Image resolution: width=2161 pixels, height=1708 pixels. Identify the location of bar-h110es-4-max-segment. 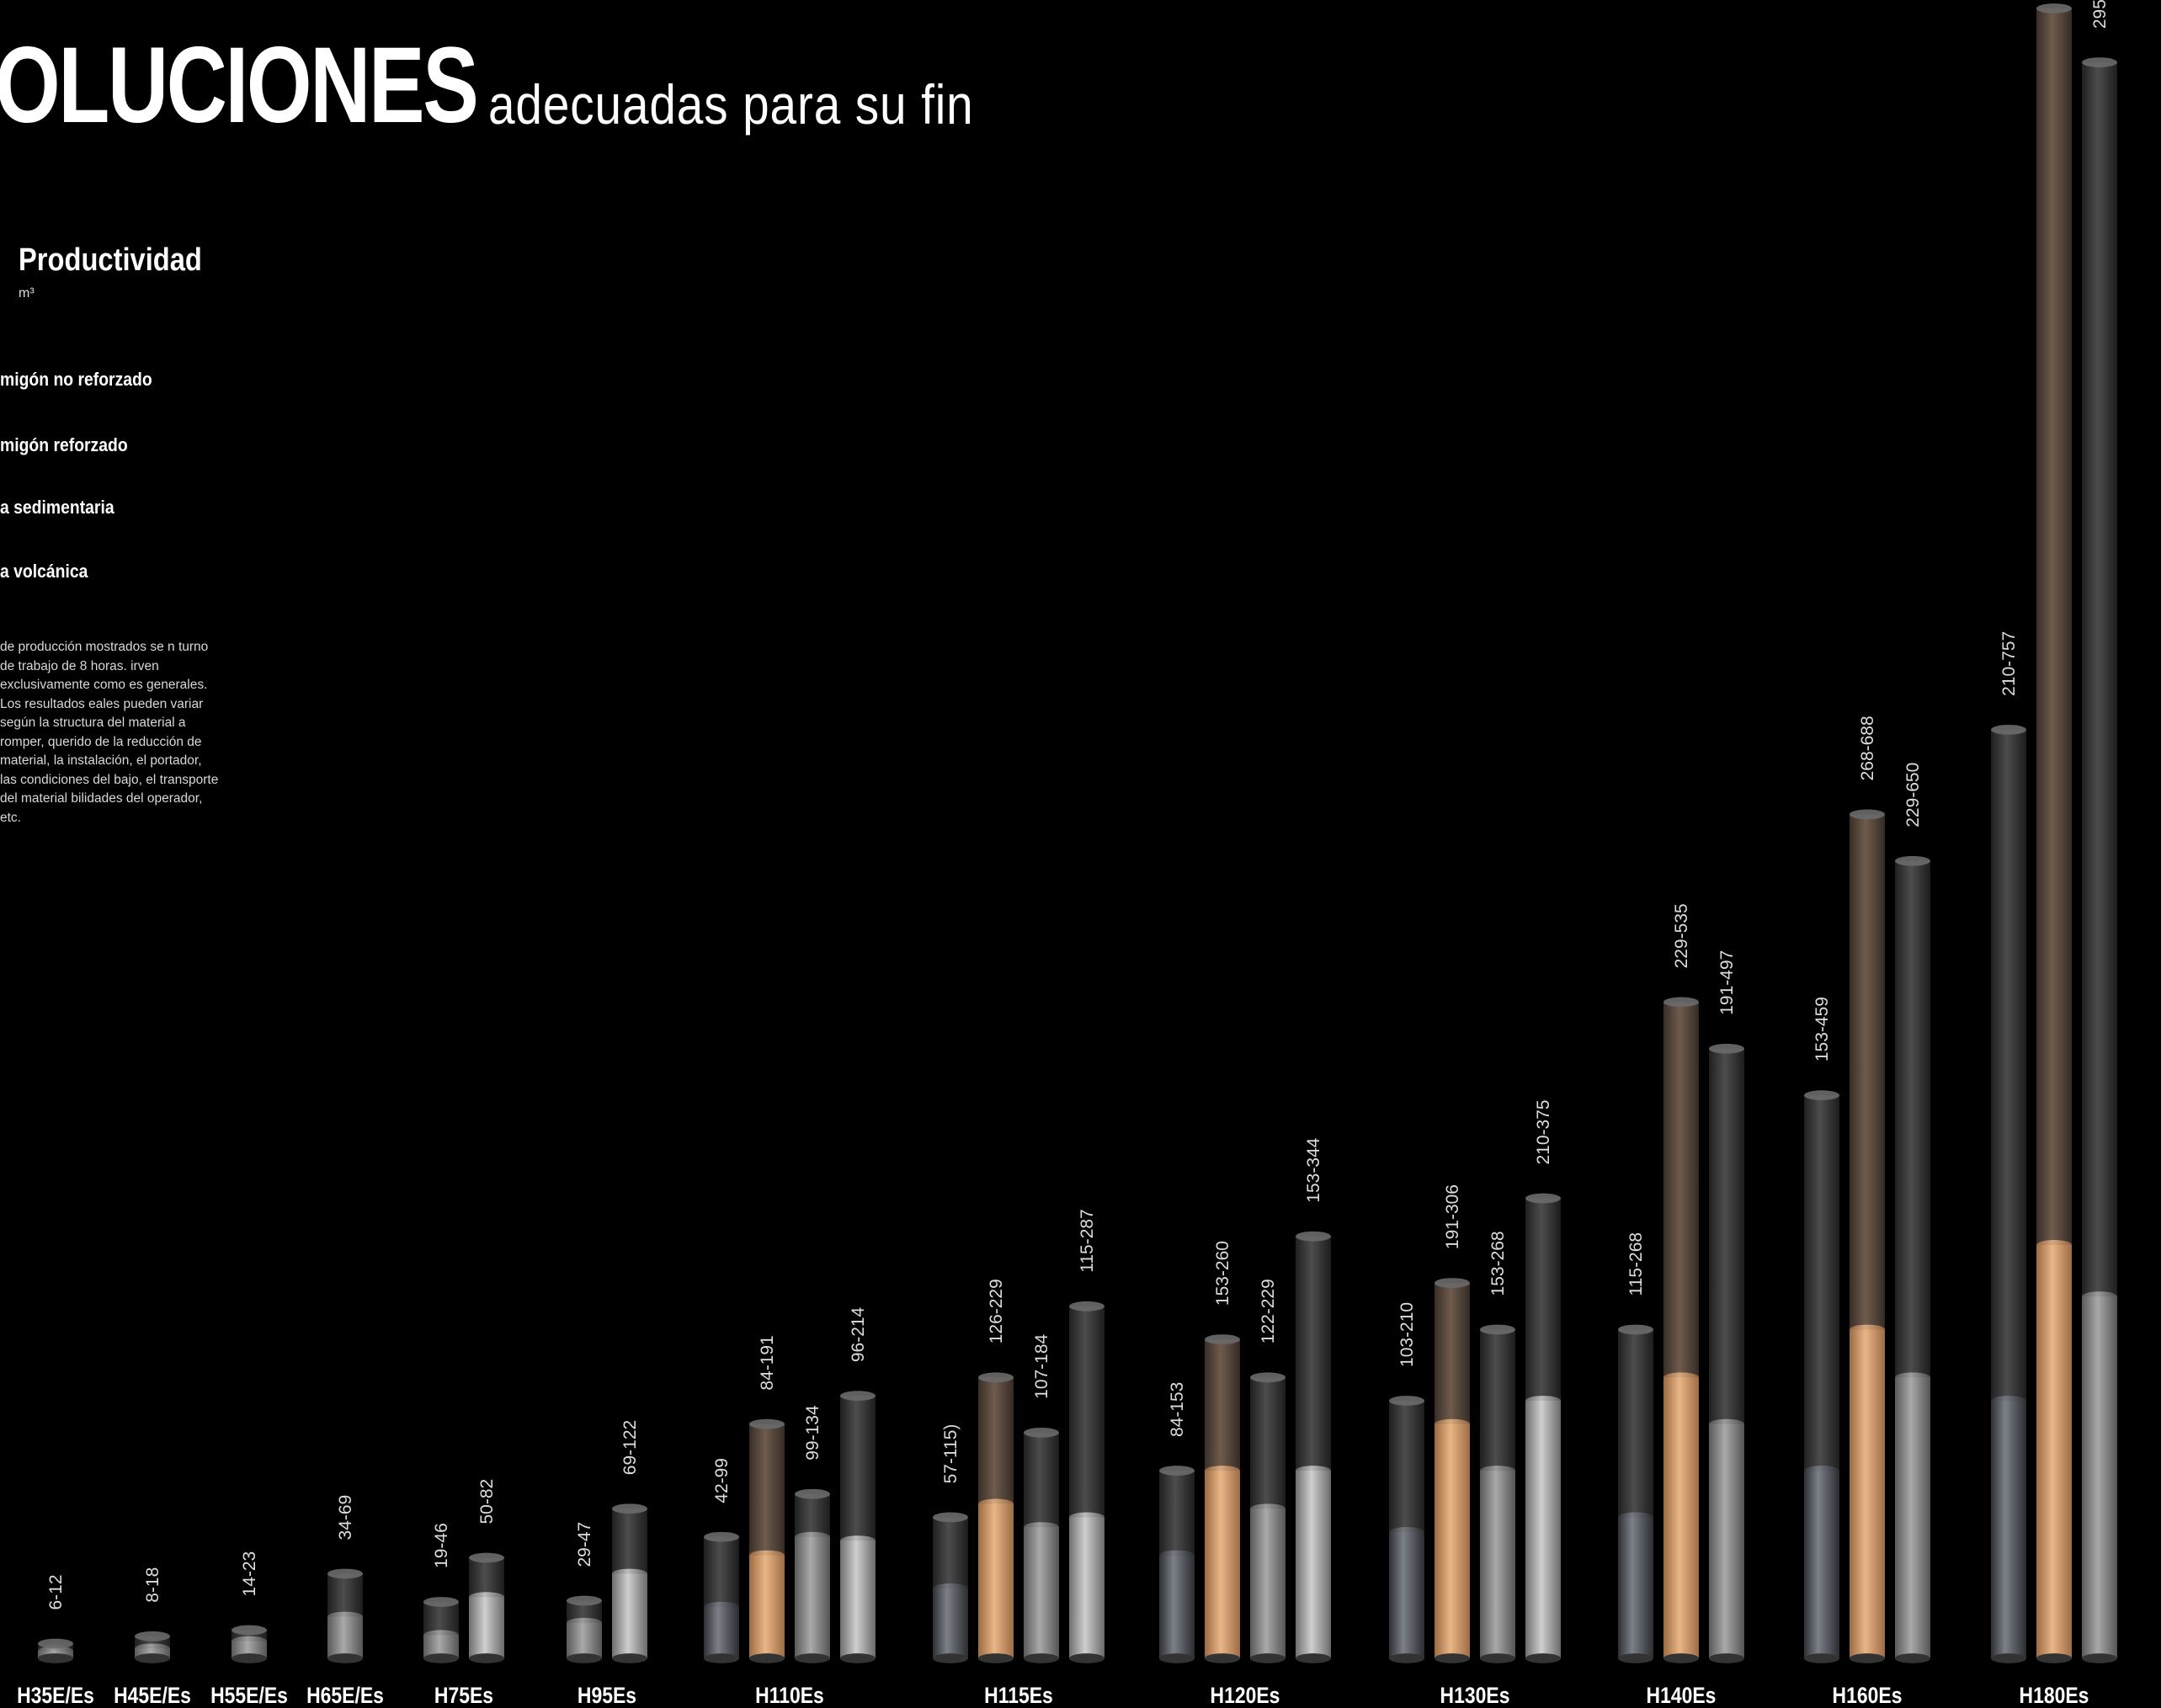
(858, 1468).